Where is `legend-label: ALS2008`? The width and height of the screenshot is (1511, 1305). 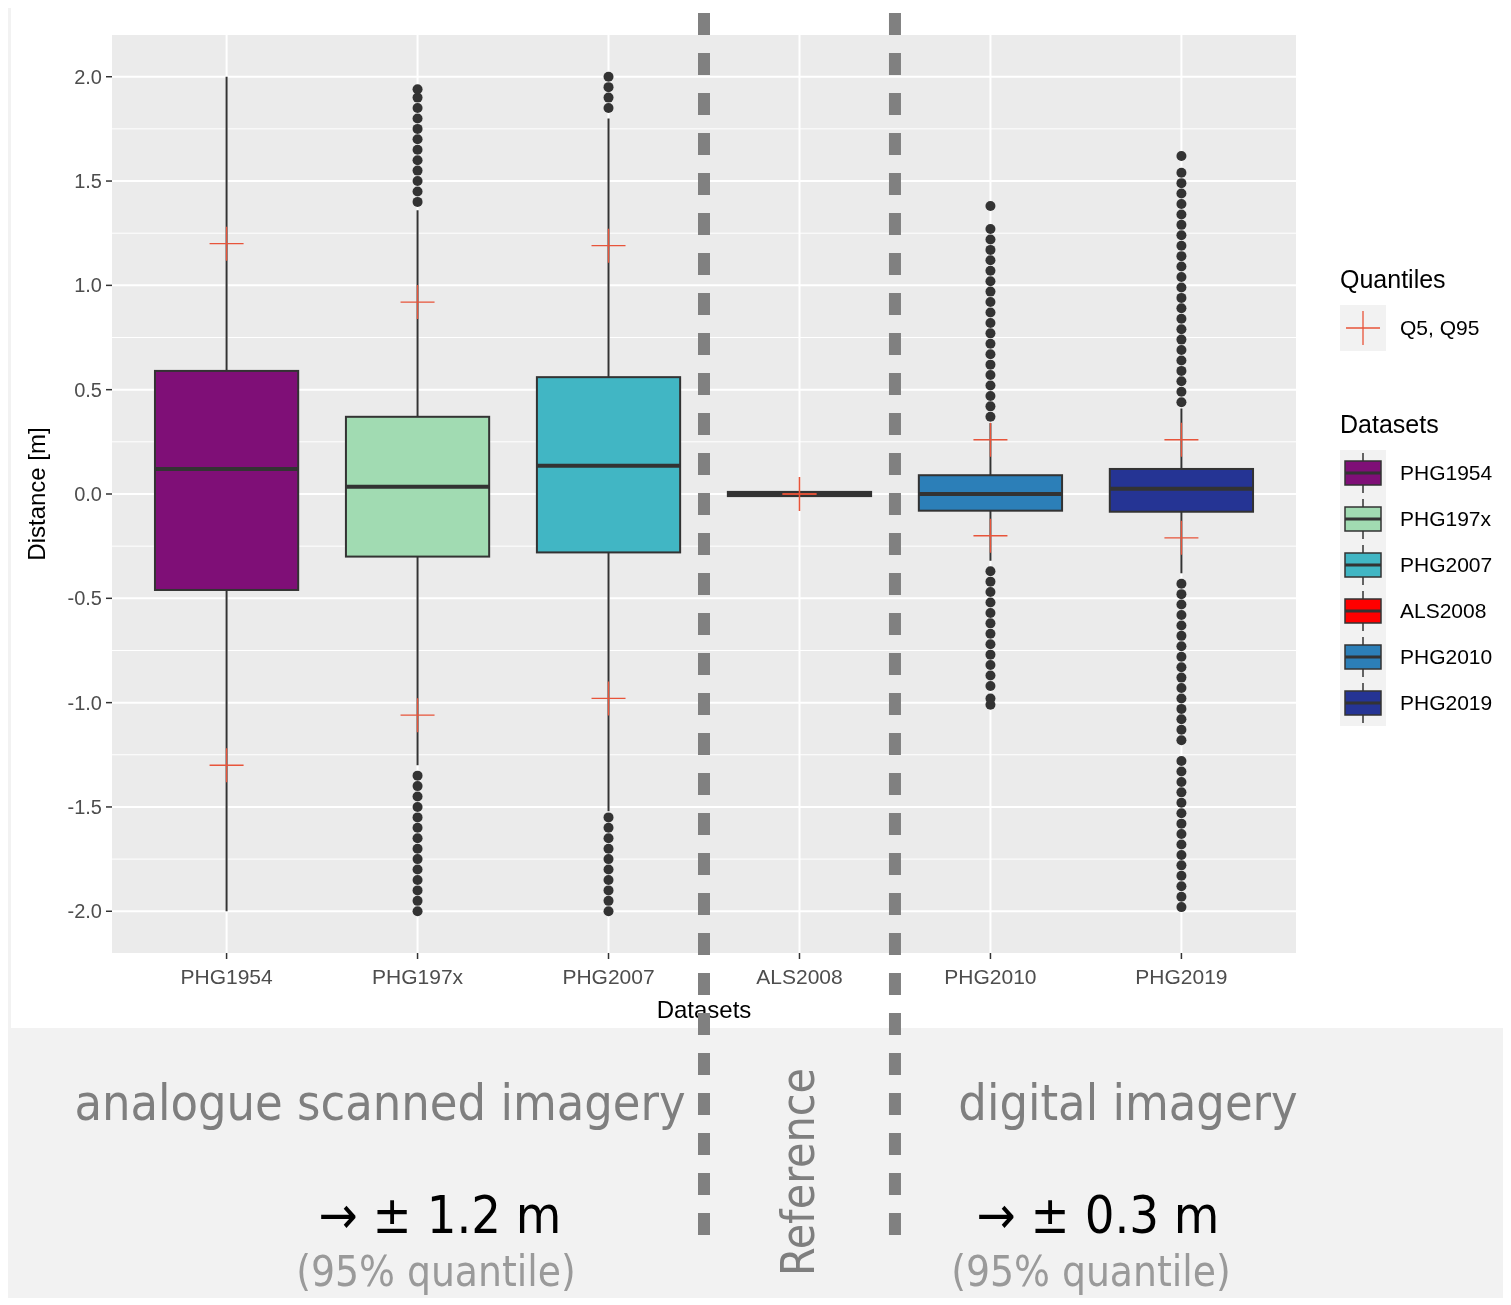
legend-label: ALS2008 is located at coordinates (1443, 611).